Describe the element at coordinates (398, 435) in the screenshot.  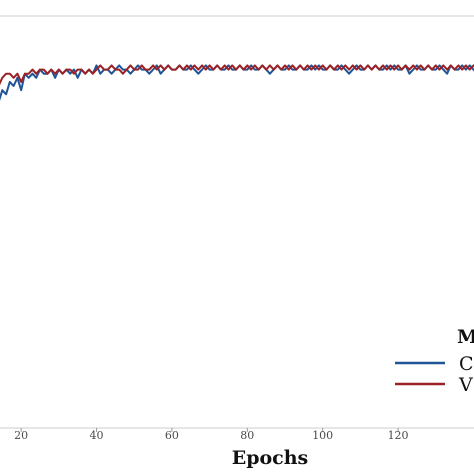
I see `x-tick-label: 120` at that location.